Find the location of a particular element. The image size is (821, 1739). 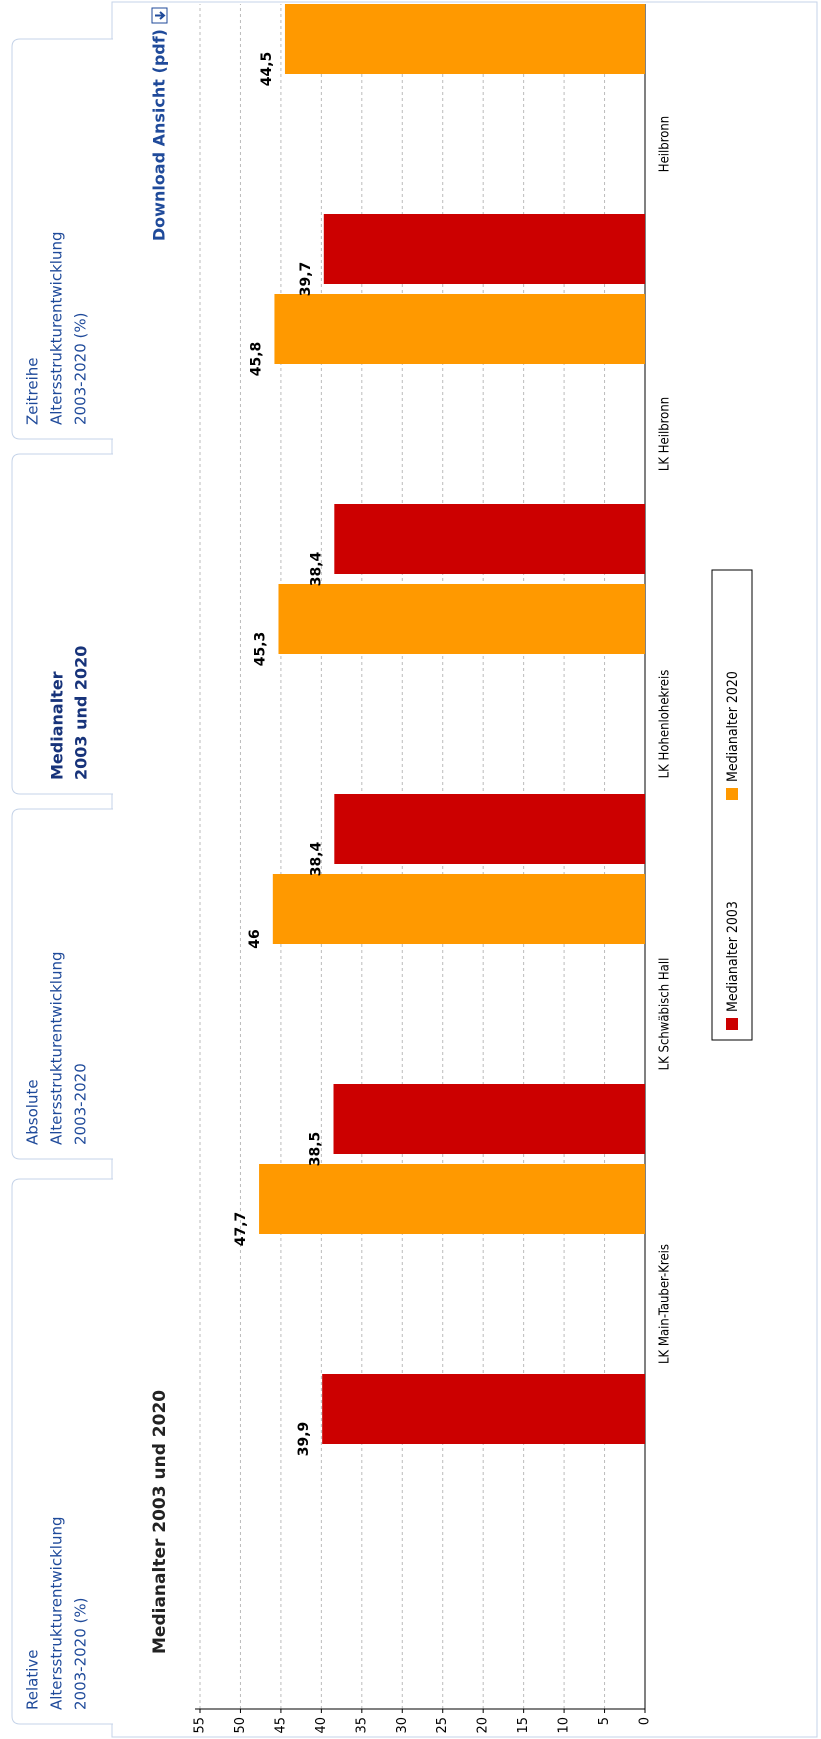

y-tick-label: 45 is located at coordinates (280, 1725).